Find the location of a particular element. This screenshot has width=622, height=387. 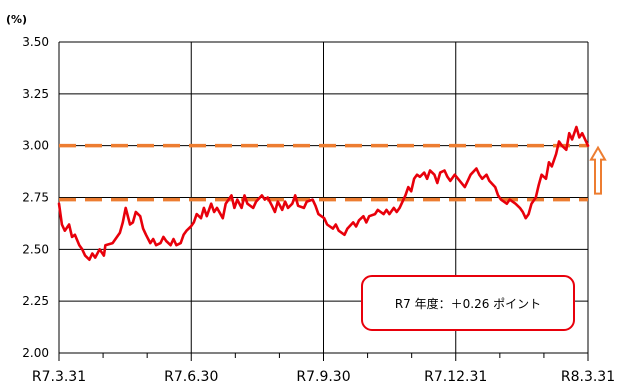

x-tick-labels: R7.3.31 R7.6.30 R7.9.30 R7.12.31 R8.3.31 is located at coordinates (323, 377).